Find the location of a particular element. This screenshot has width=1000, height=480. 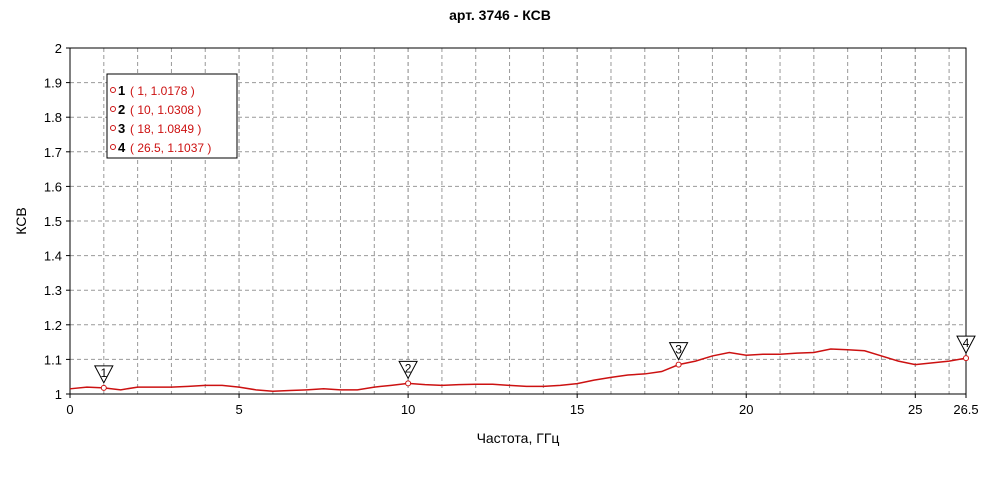

marker-label: 2 is located at coordinates (408, 368).